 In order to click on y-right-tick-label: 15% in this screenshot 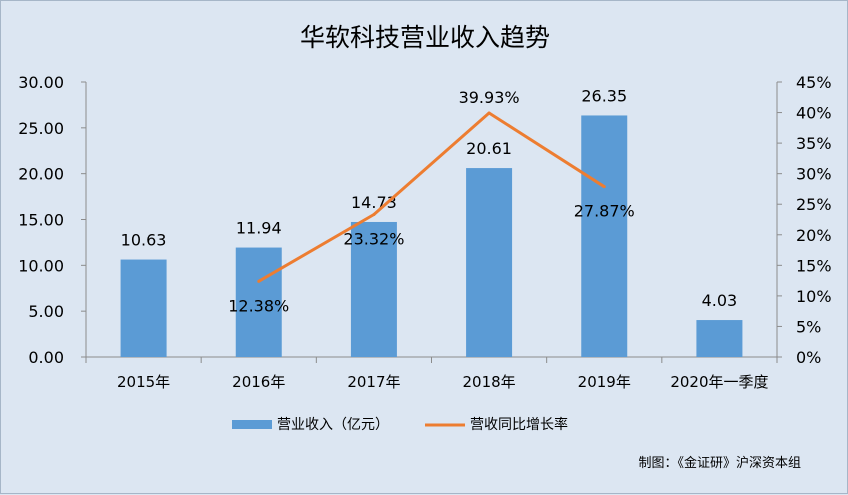, I will do `click(814, 265)`.